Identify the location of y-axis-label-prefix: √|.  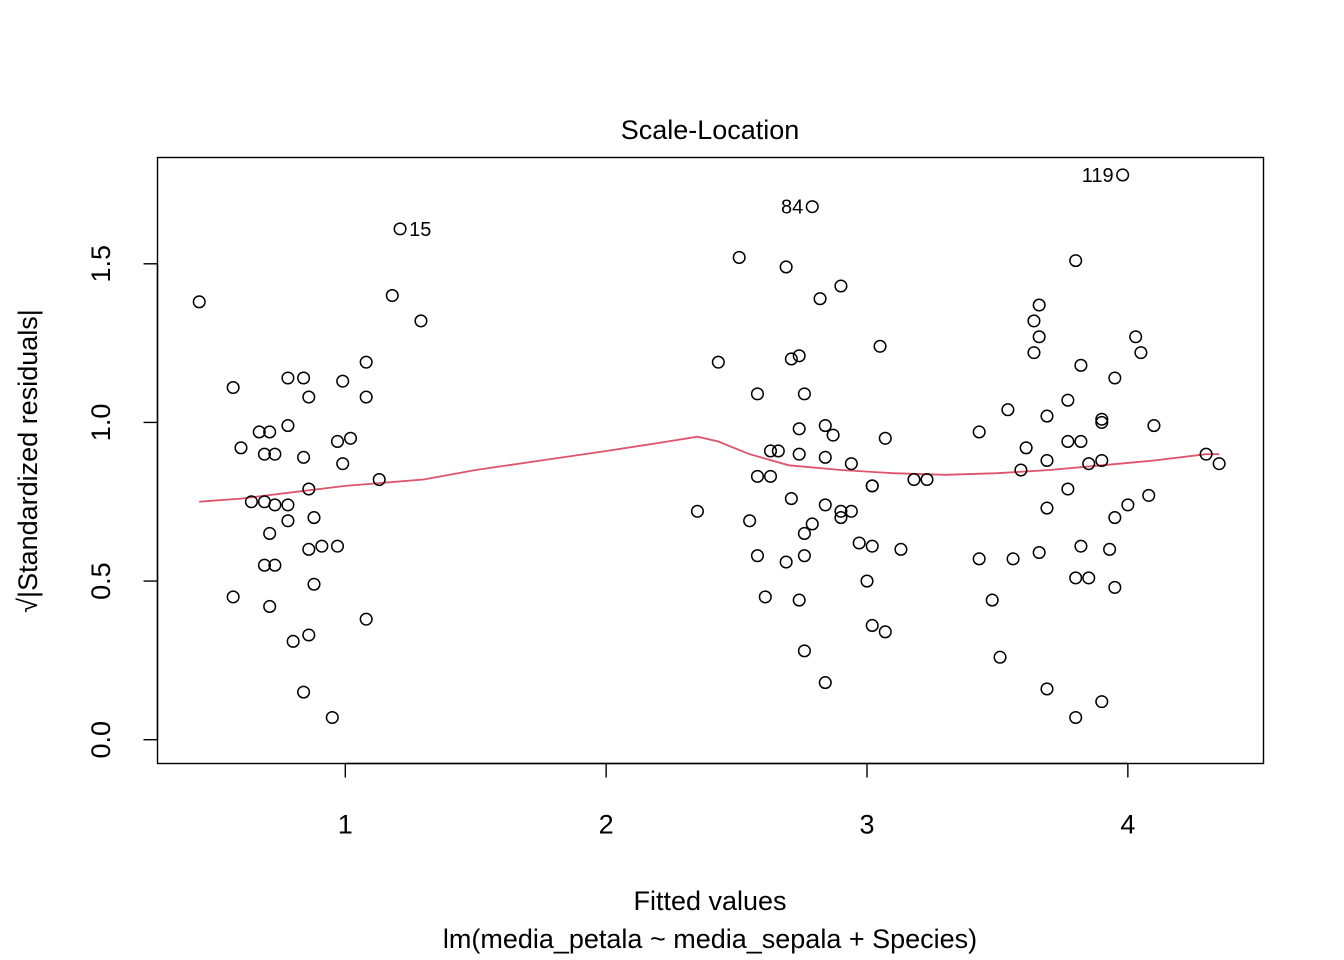
(28, 602).